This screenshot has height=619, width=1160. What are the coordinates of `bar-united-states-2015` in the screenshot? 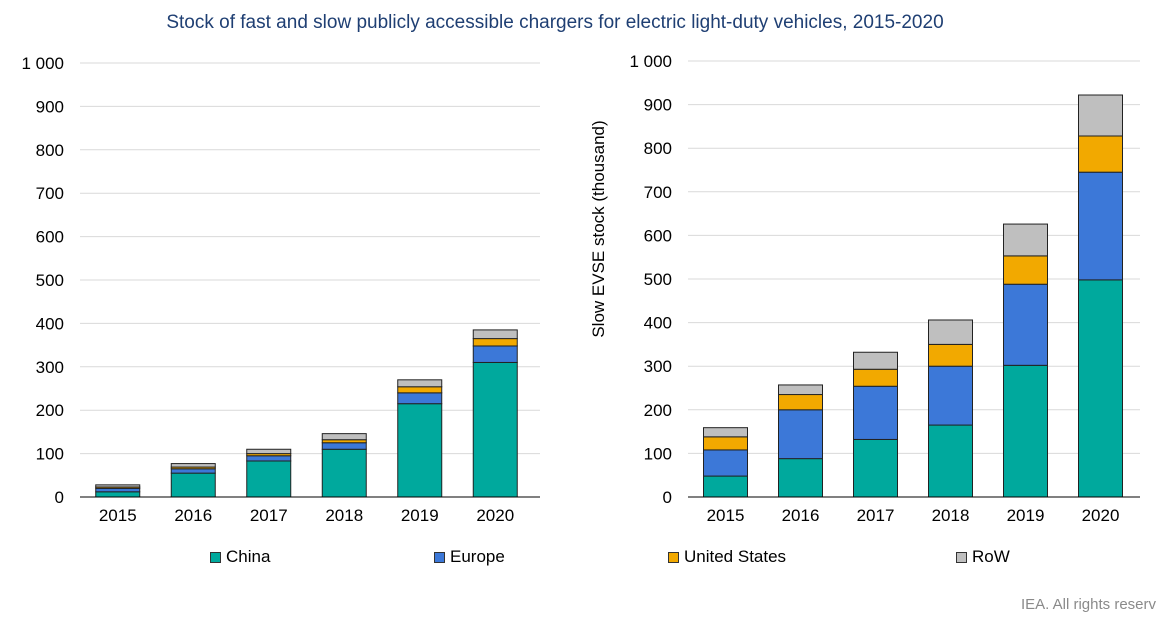 It's located at (725, 443).